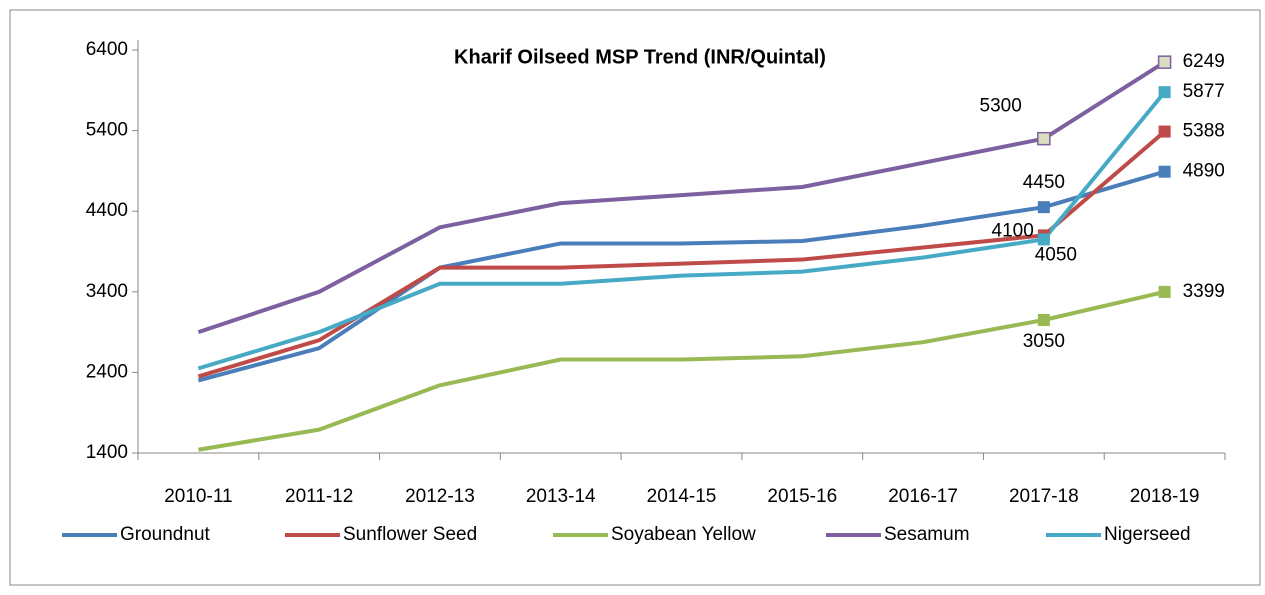 The height and width of the screenshot is (595, 1265). Describe the element at coordinates (1001, 106) in the screenshot. I see `data-label: 5300` at that location.